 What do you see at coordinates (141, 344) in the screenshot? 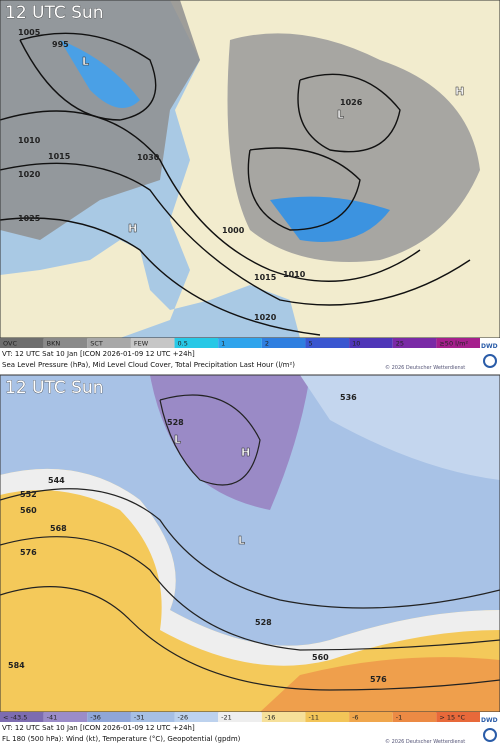
I see `legend-label: FEW` at bounding box center [141, 344].